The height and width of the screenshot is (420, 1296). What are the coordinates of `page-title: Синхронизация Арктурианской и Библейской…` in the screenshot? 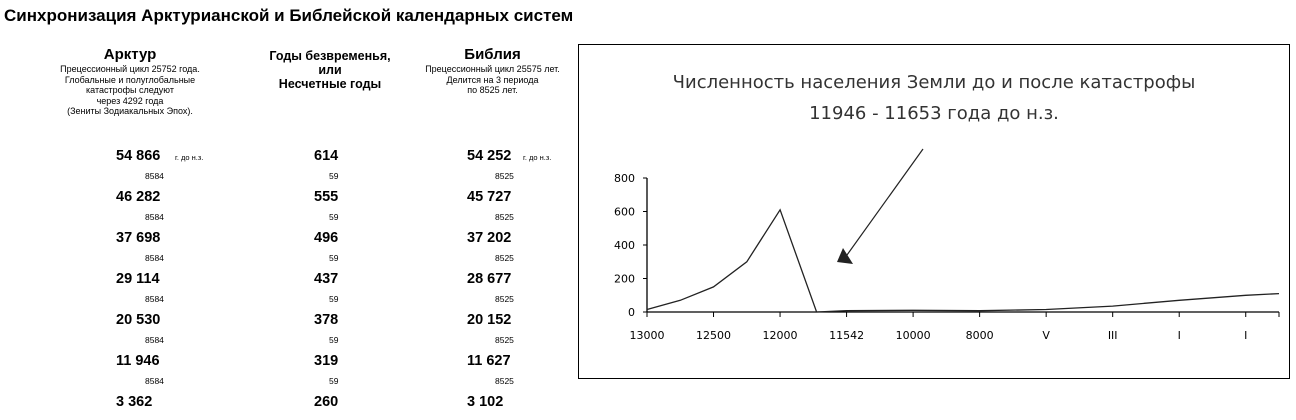 It's located at (289, 15).